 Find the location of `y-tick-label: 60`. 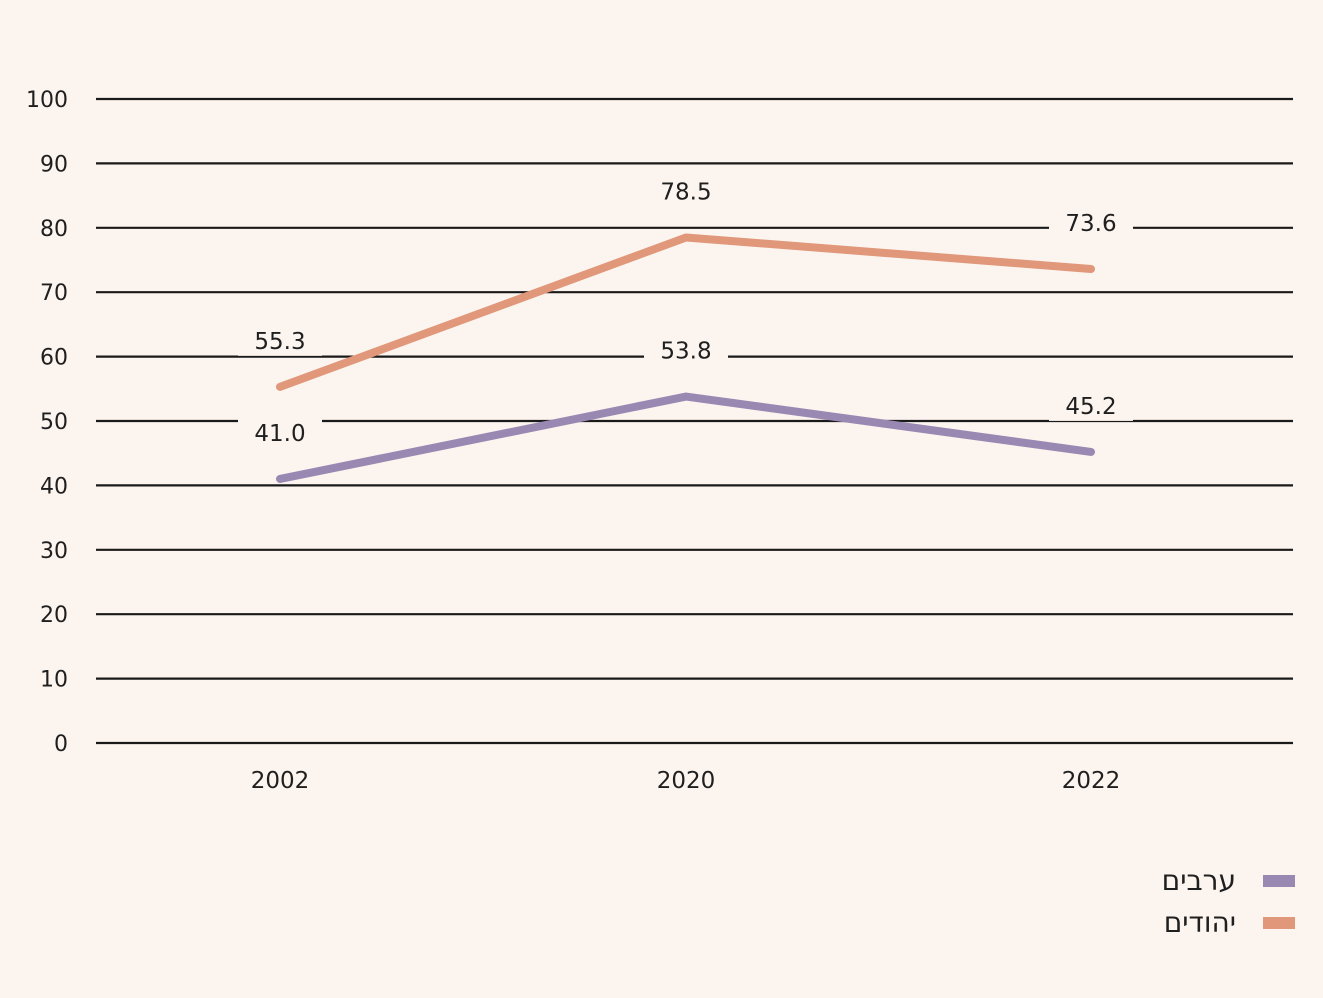

y-tick-label: 60 is located at coordinates (54, 358).